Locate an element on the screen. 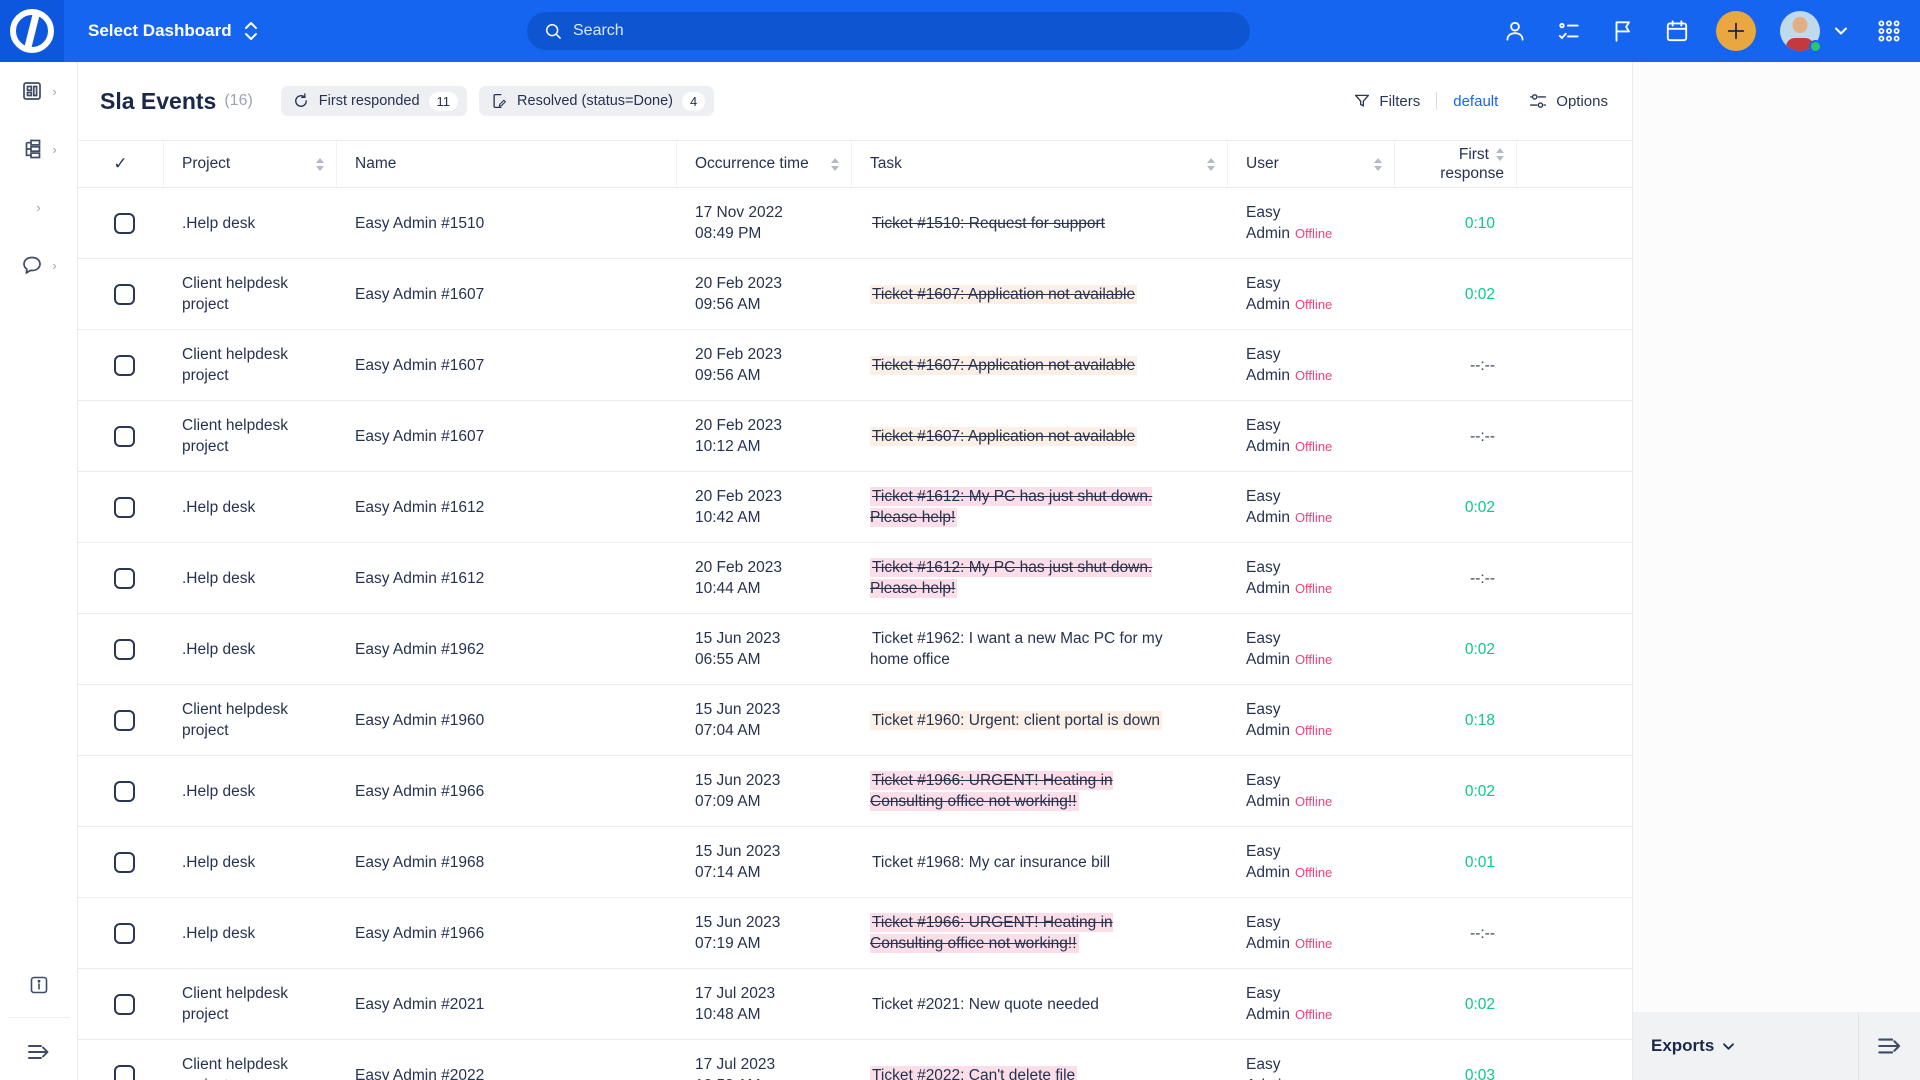 This screenshot has height=1080, width=1920. checklist-icon is located at coordinates (1569, 31).